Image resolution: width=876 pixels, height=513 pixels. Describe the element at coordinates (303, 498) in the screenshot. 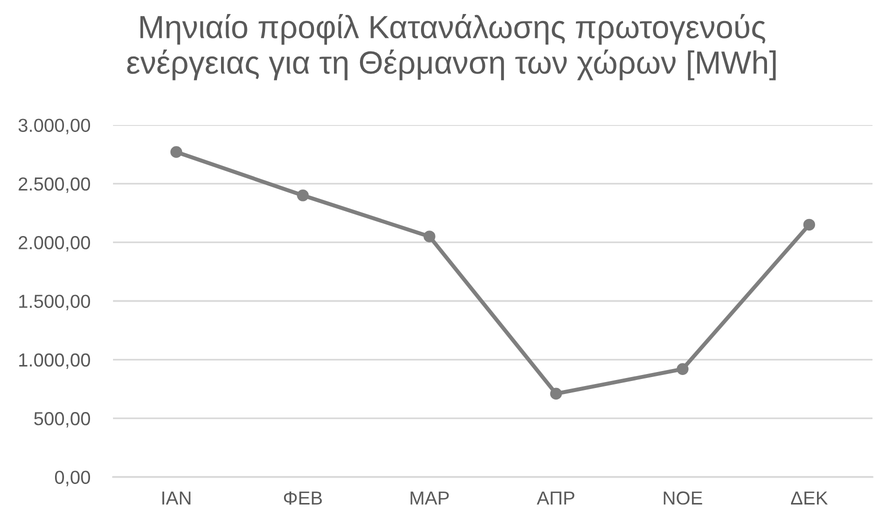

I see `x-tick-label: ΦΕΒ` at that location.